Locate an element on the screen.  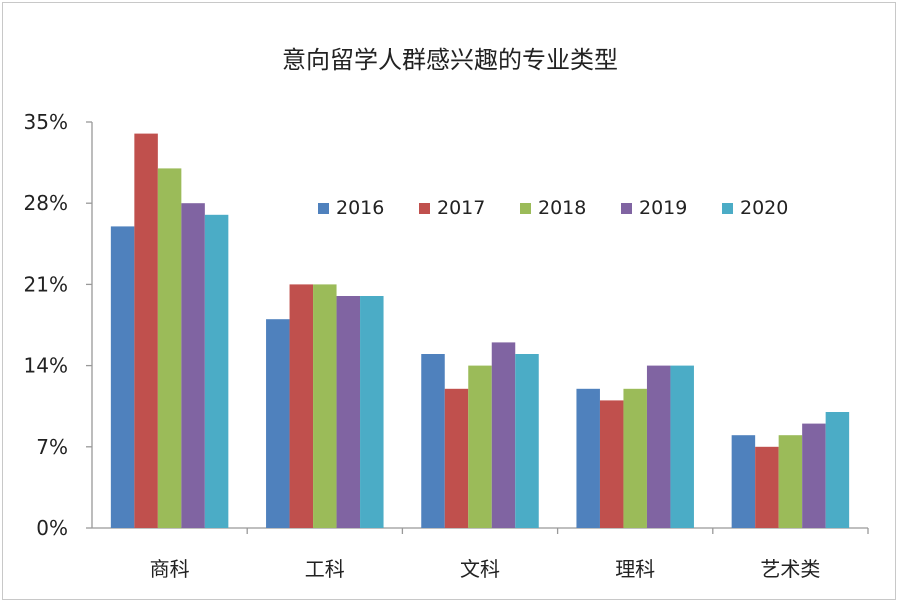
y-tick-label: 14% is located at coordinates (46, 366).